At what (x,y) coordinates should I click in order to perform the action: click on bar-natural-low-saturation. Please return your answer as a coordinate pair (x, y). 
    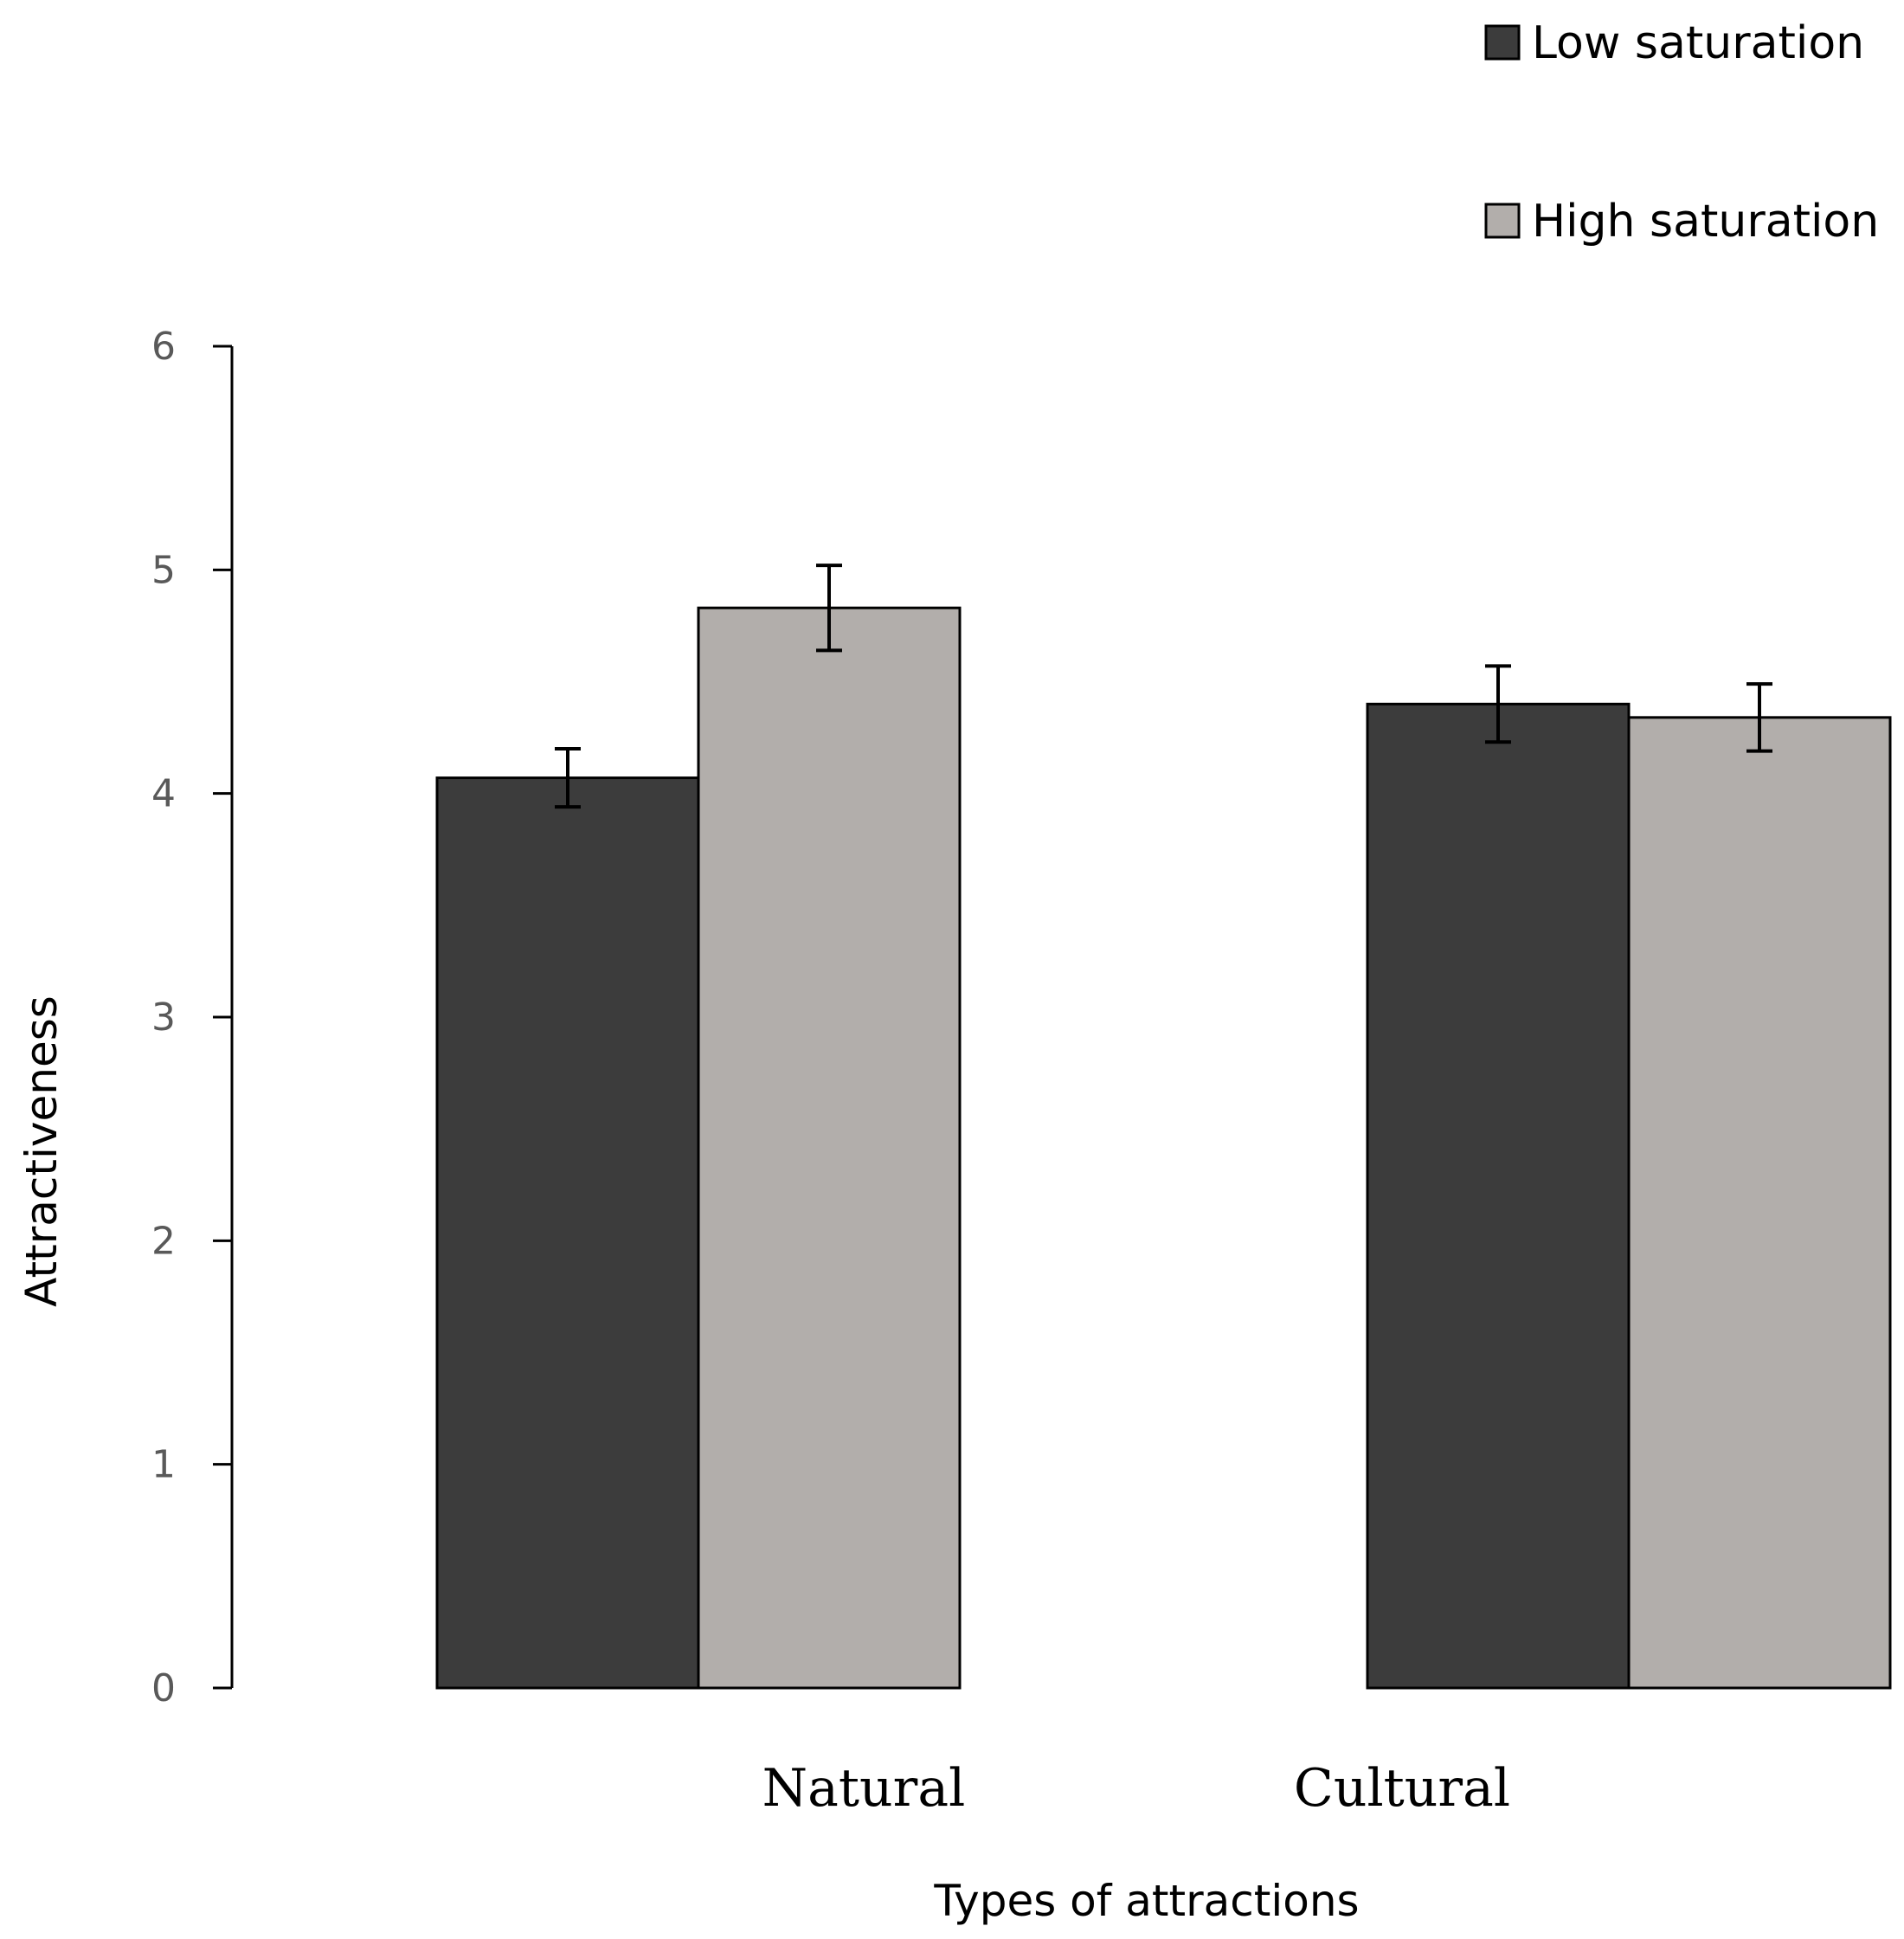
    Looking at the image, I should click on (567, 1233).